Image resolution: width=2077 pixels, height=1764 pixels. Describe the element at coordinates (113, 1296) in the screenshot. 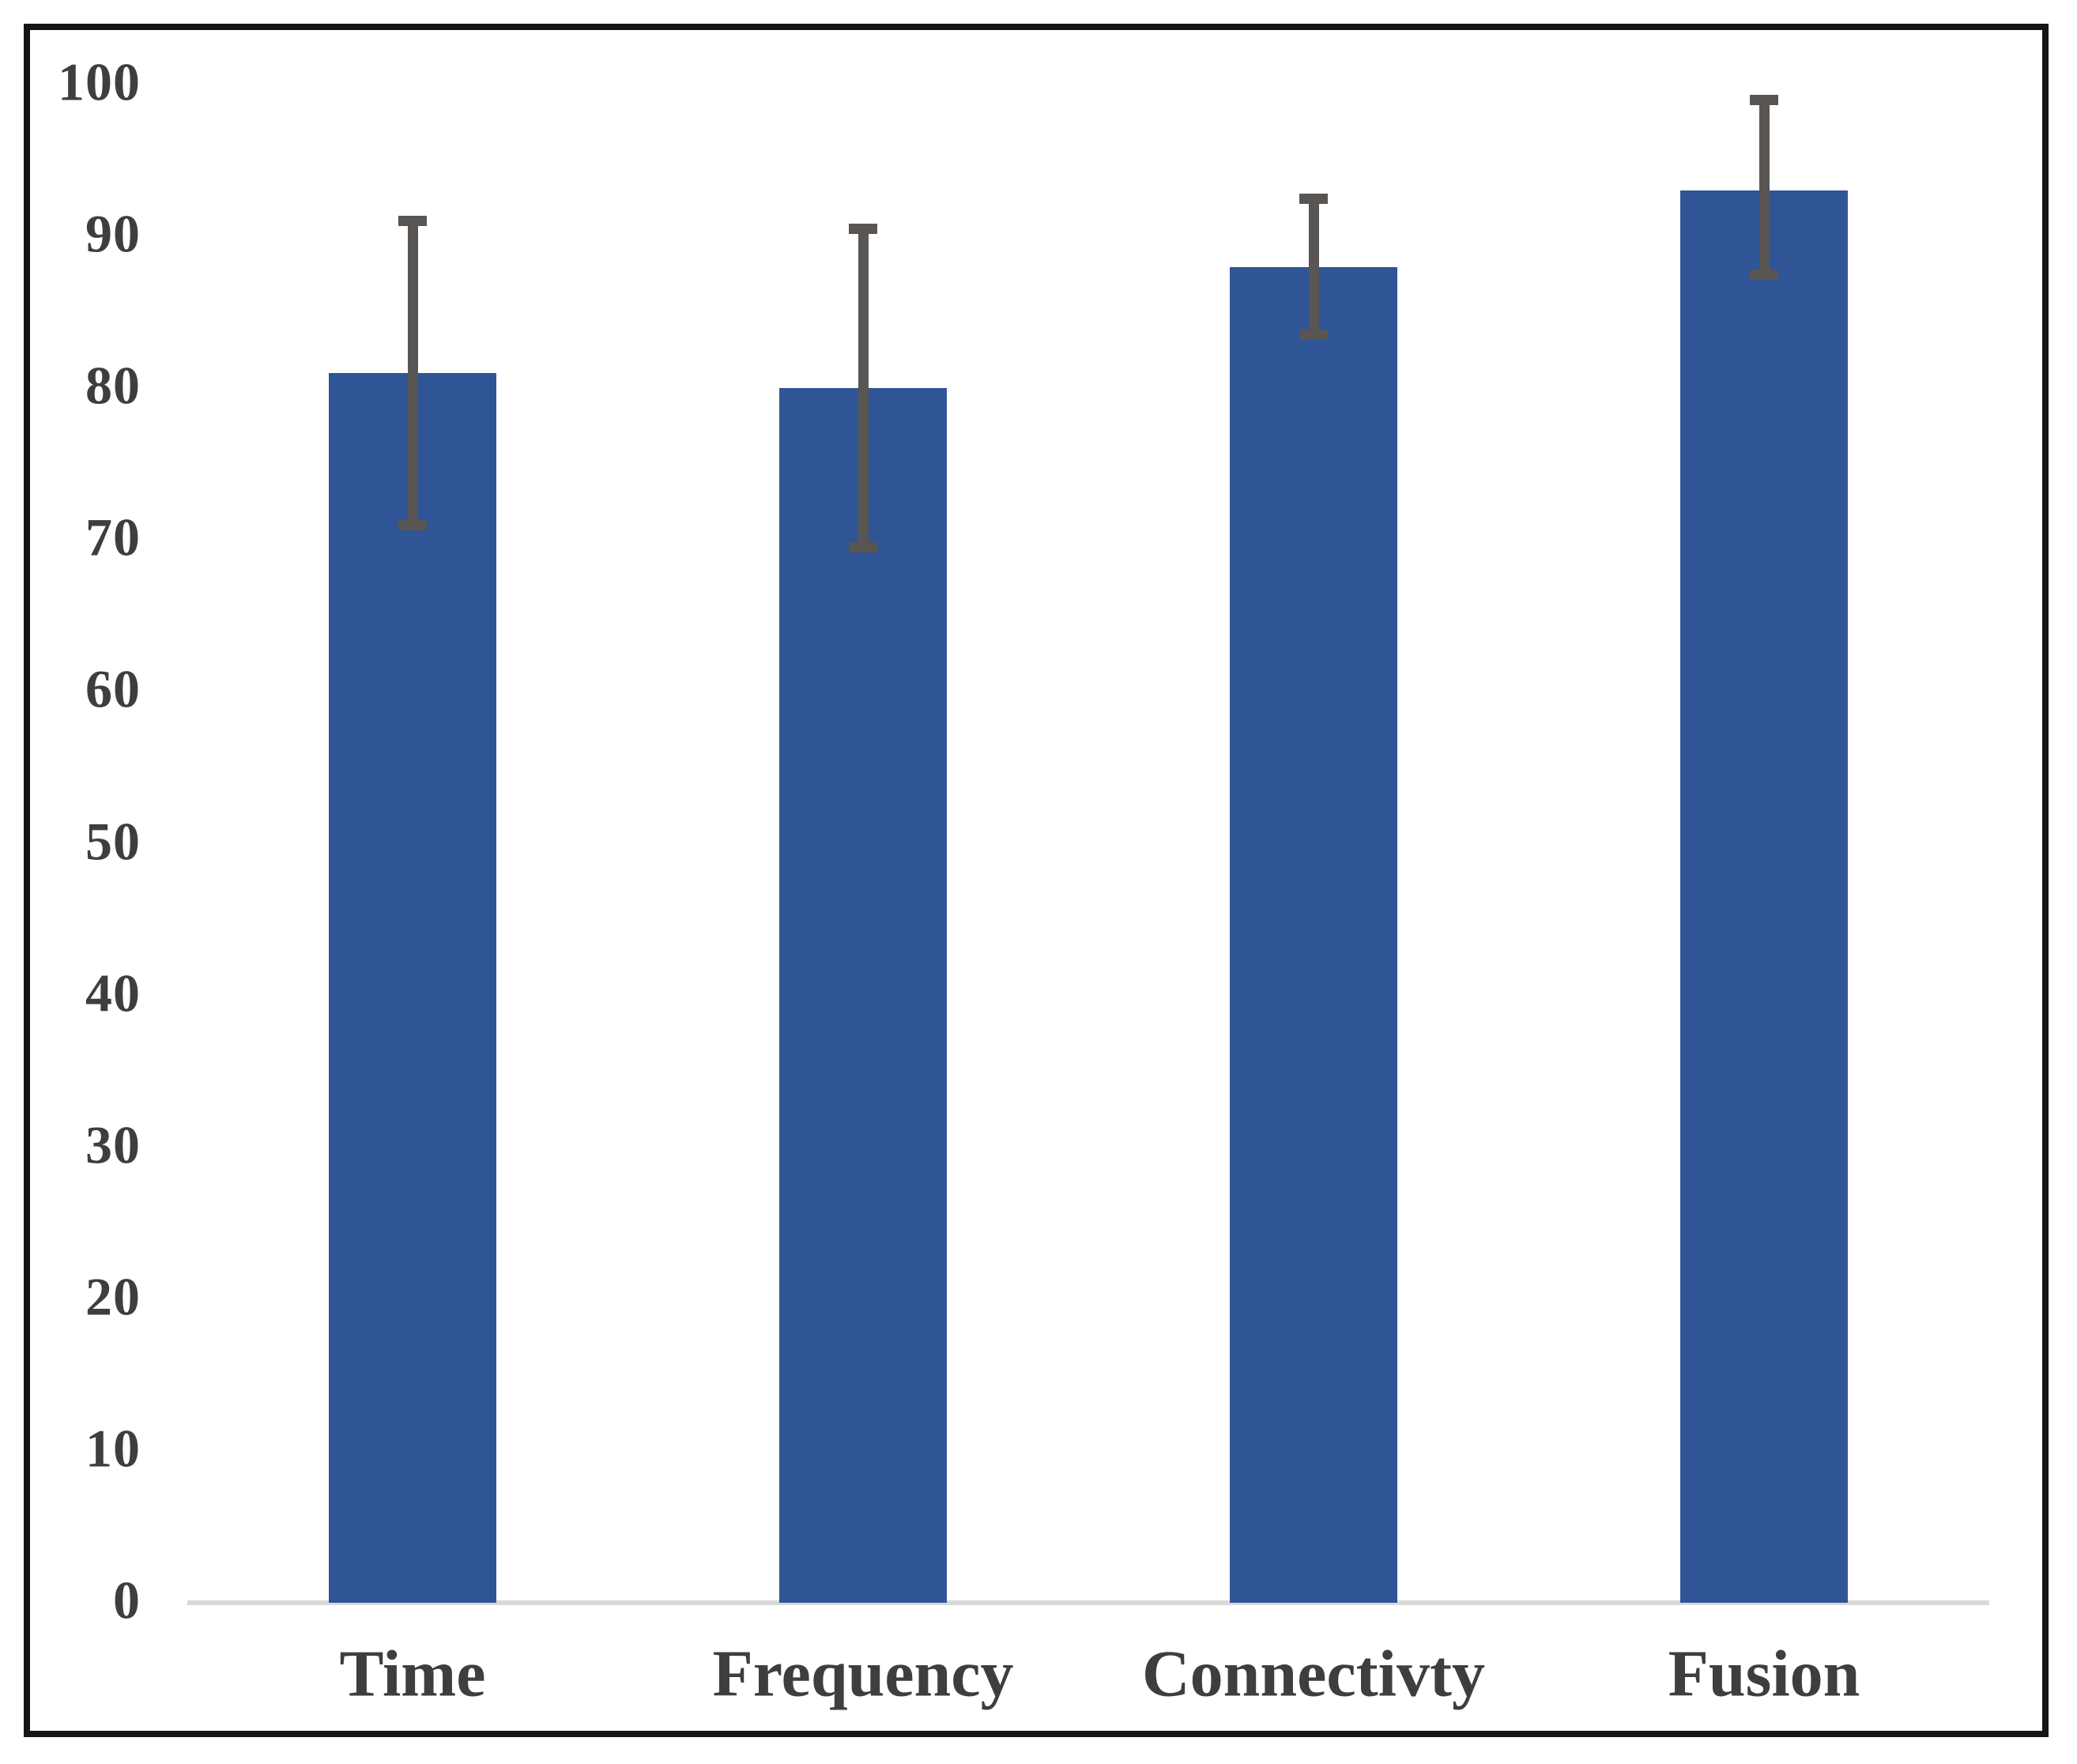

I see `y-tick-label-20: 20` at that location.